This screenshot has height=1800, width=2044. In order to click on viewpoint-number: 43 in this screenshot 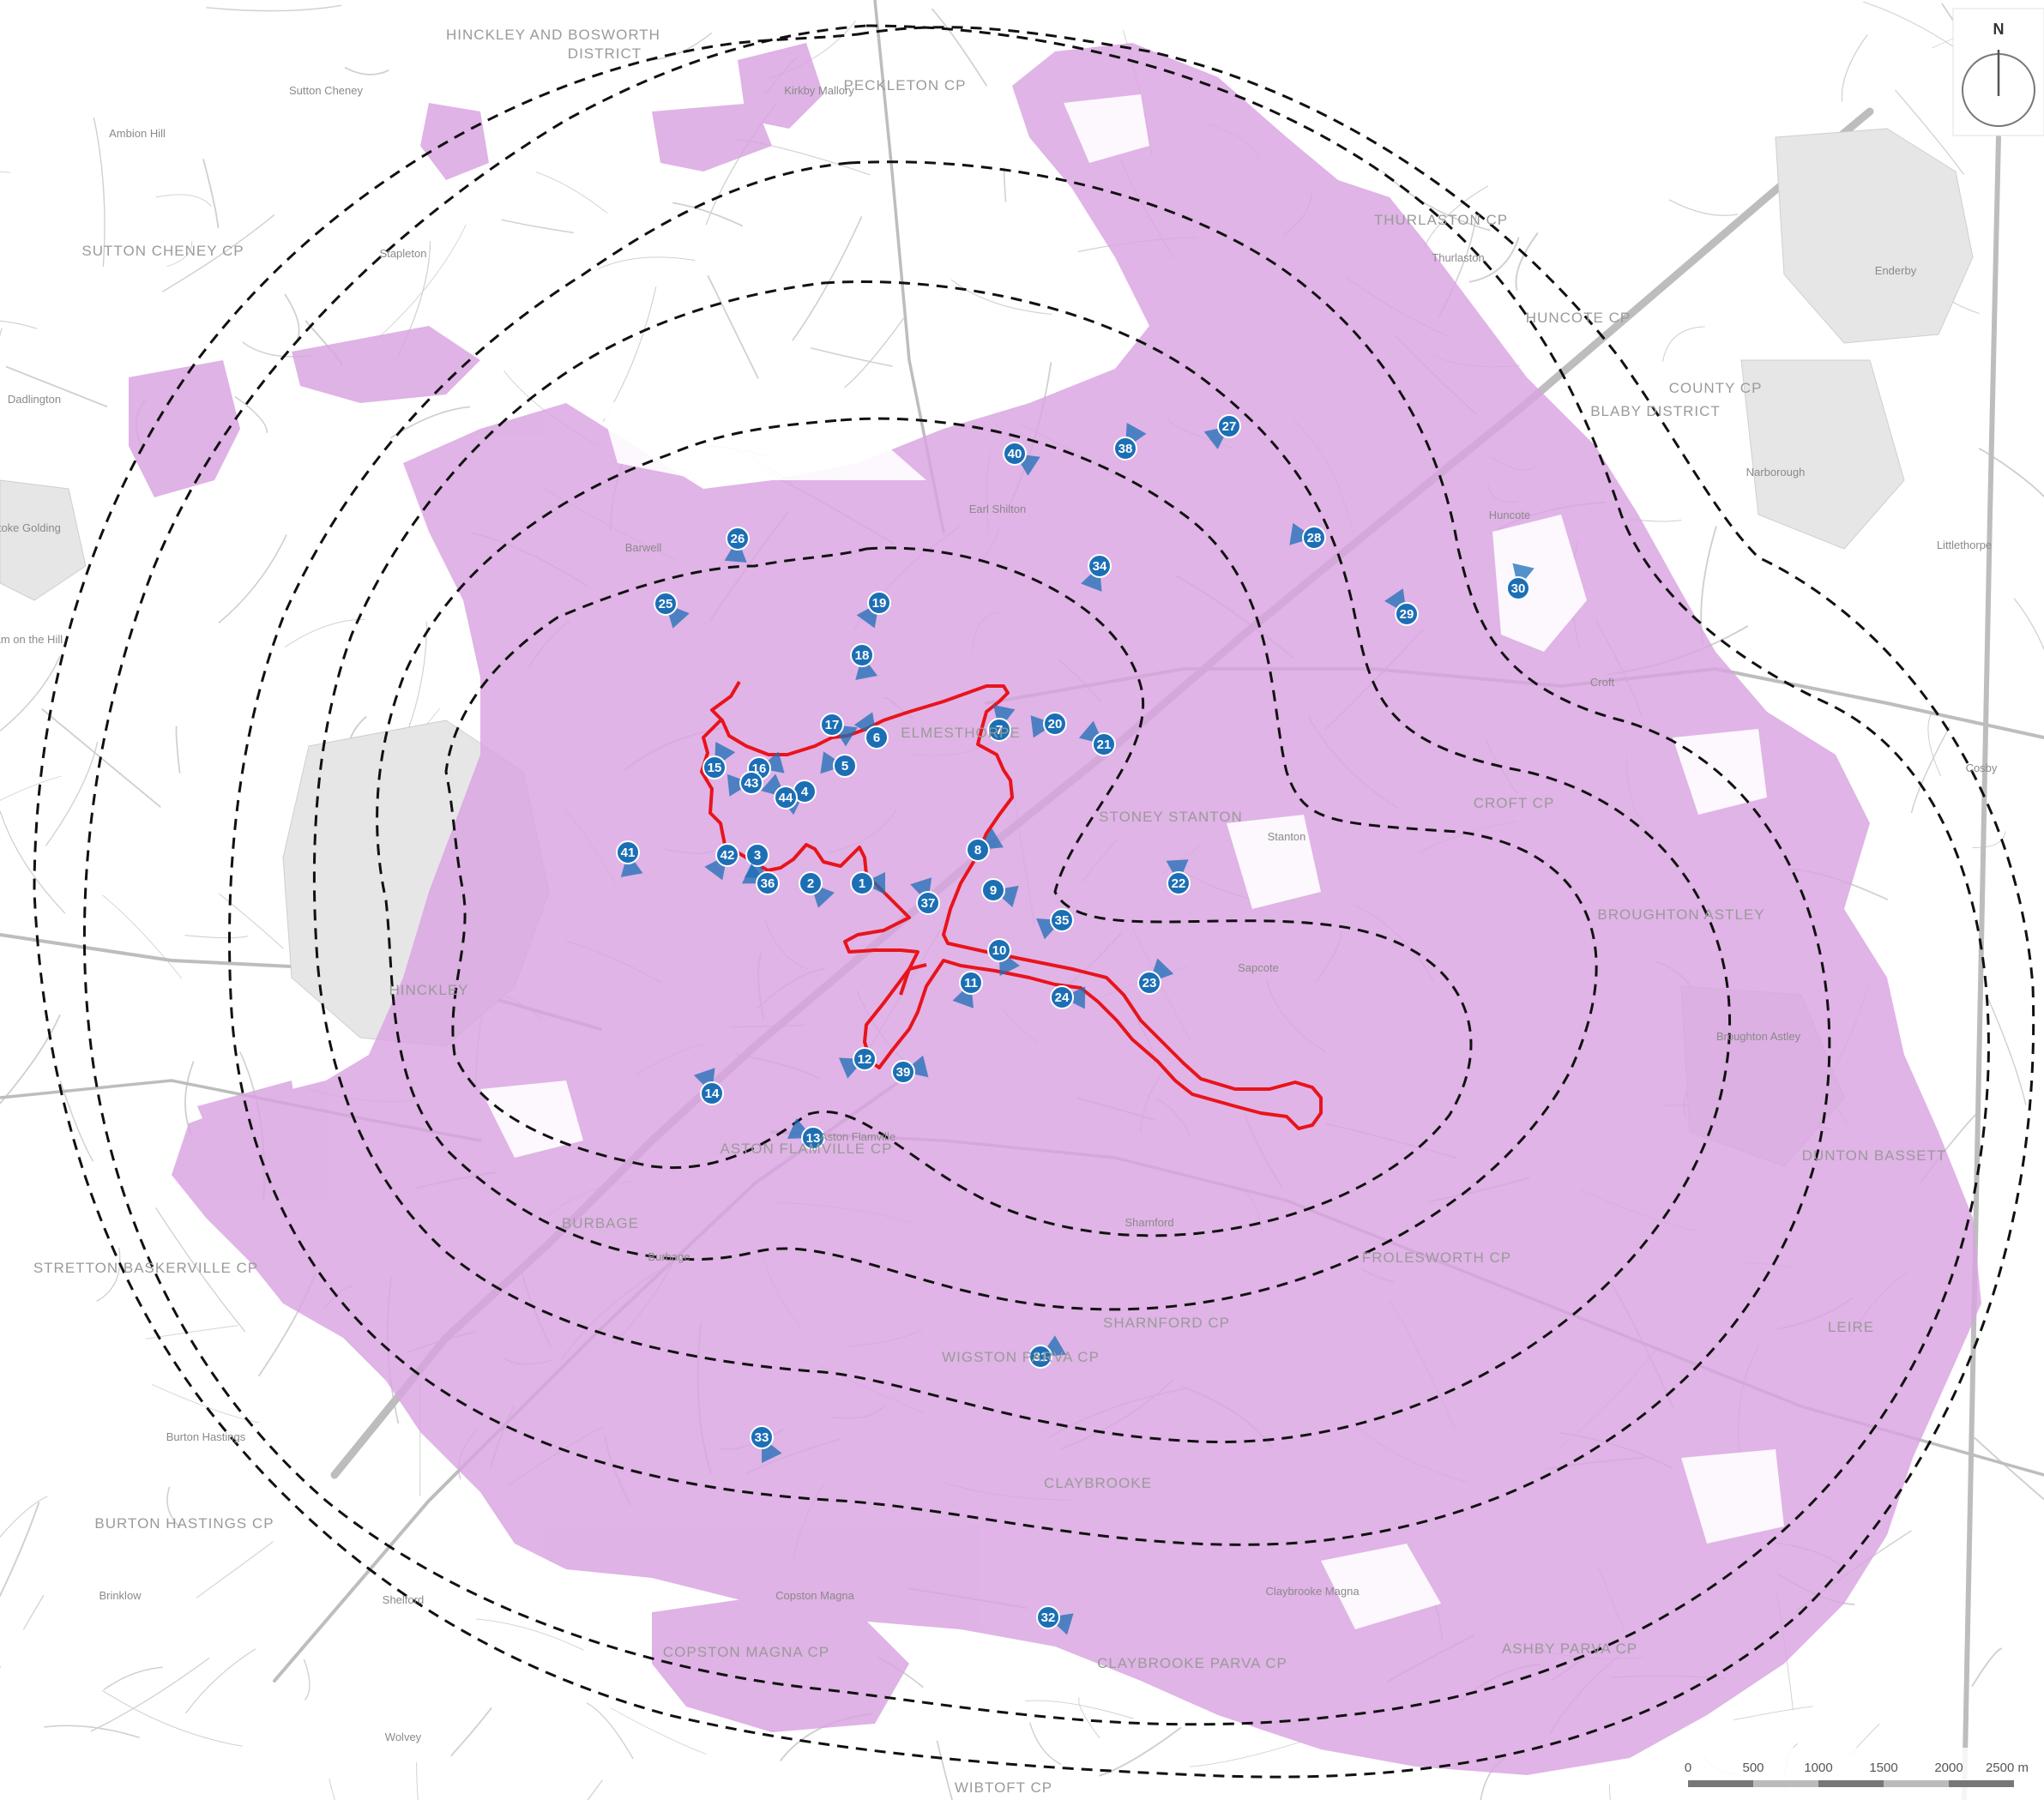, I will do `click(752, 783)`.